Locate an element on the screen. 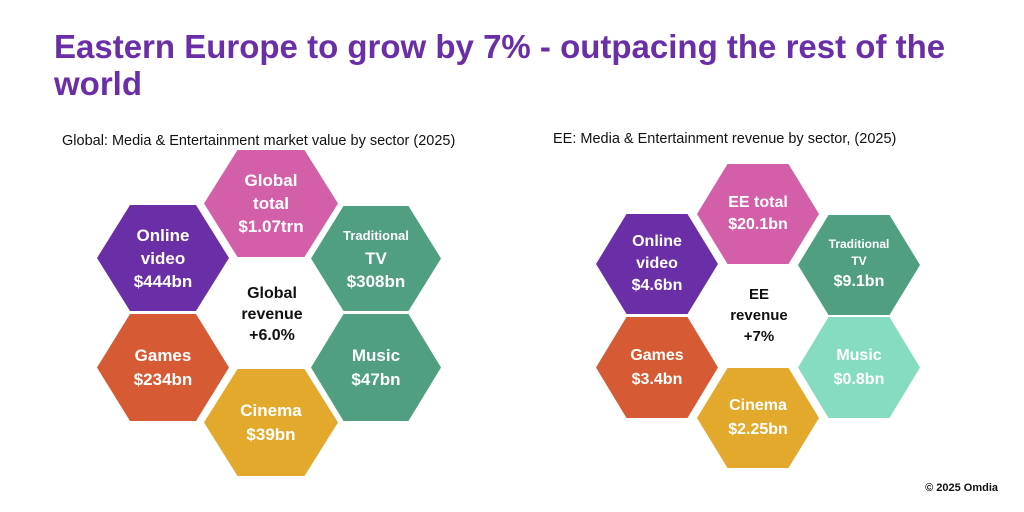 The width and height of the screenshot is (1024, 512). ee-games-hex: Games $3.4bn is located at coordinates (657, 367).